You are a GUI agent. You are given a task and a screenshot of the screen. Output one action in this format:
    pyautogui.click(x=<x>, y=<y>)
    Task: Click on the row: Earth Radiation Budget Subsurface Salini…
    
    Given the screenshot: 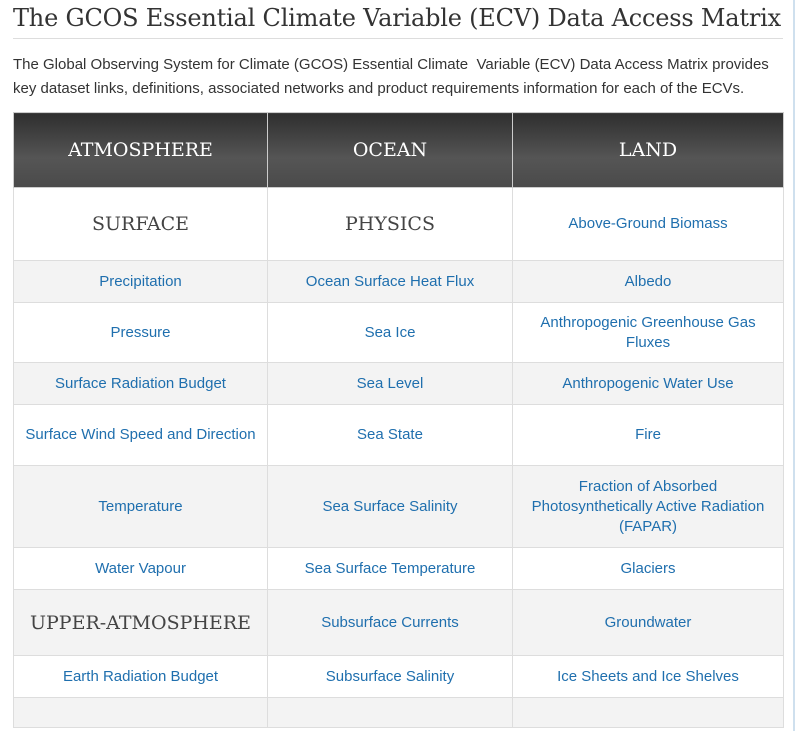 What is the action you would take?
    pyautogui.click(x=398, y=676)
    